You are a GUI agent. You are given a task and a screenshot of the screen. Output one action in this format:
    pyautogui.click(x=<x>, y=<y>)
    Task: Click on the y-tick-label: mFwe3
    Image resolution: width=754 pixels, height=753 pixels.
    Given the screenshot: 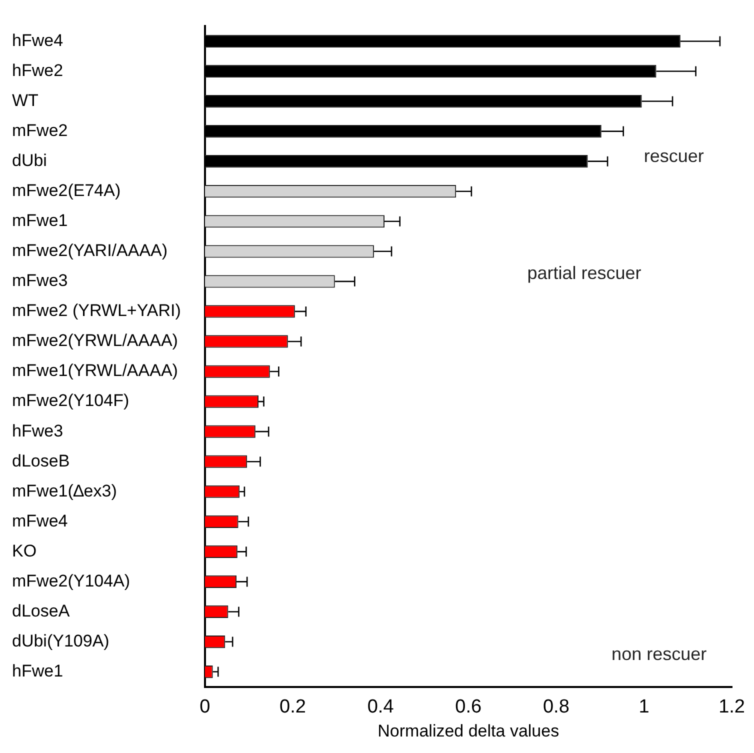 What is the action you would take?
    pyautogui.click(x=40, y=280)
    